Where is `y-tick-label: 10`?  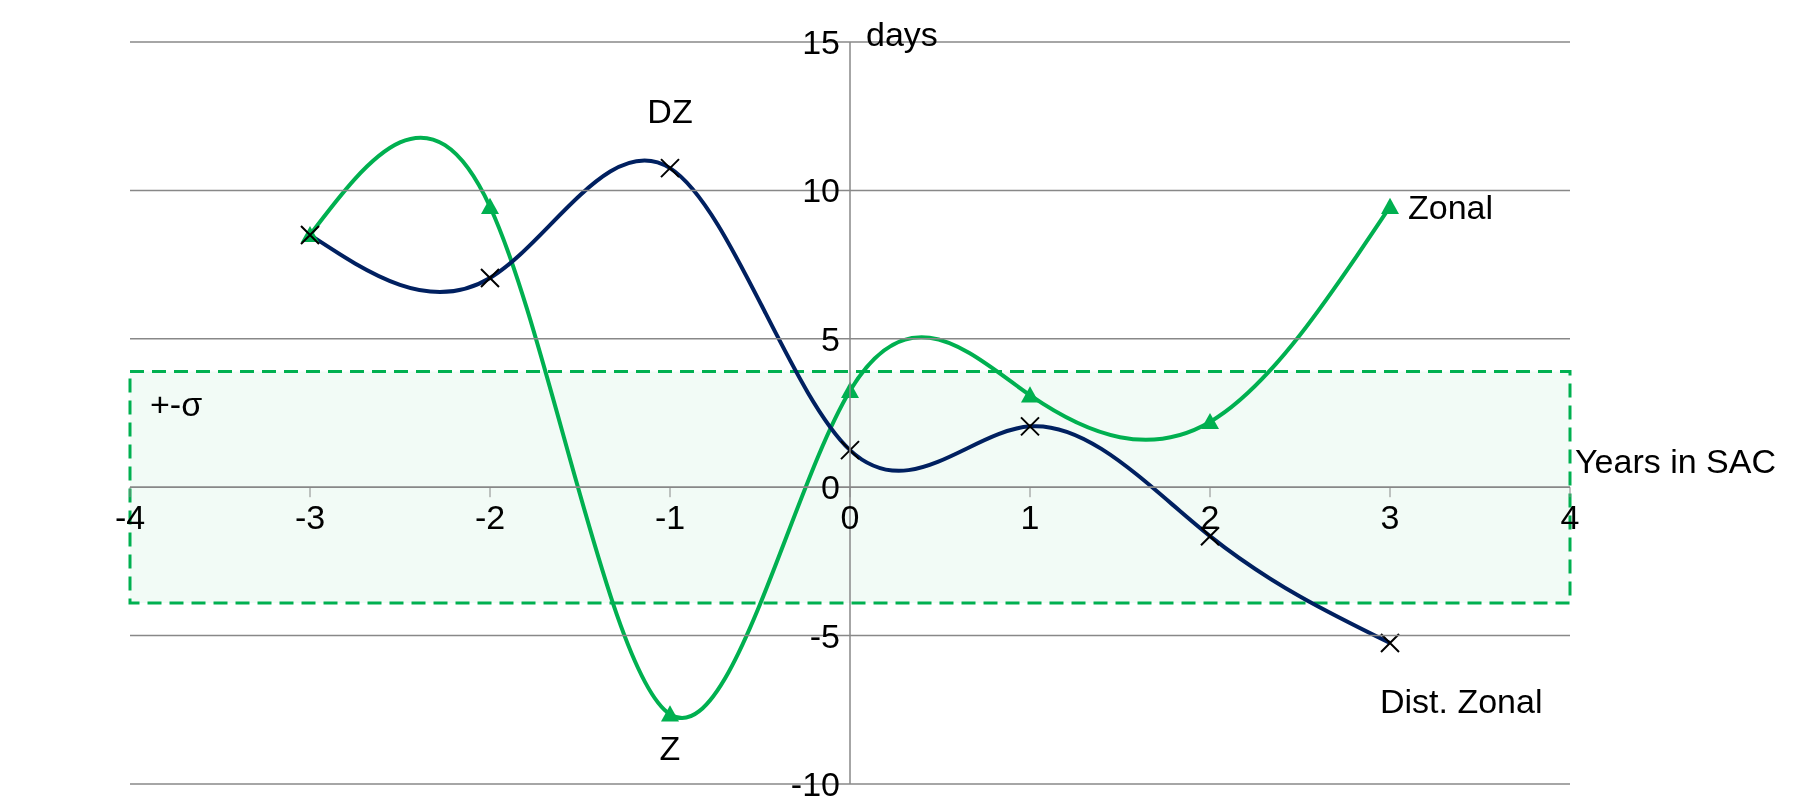
y-tick-label: 10 is located at coordinates (821, 190).